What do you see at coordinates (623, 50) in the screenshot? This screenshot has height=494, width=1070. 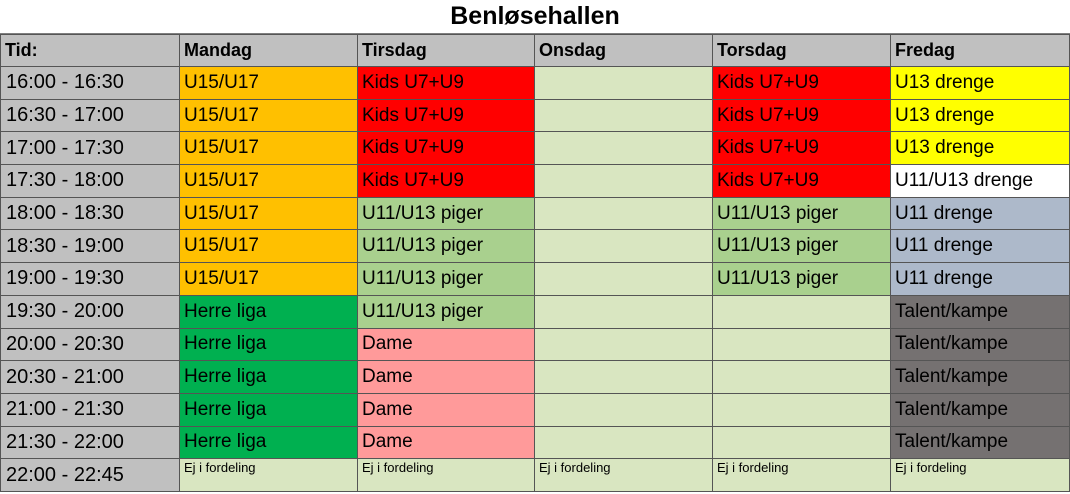 I see `header-wednesday: Onsdag` at bounding box center [623, 50].